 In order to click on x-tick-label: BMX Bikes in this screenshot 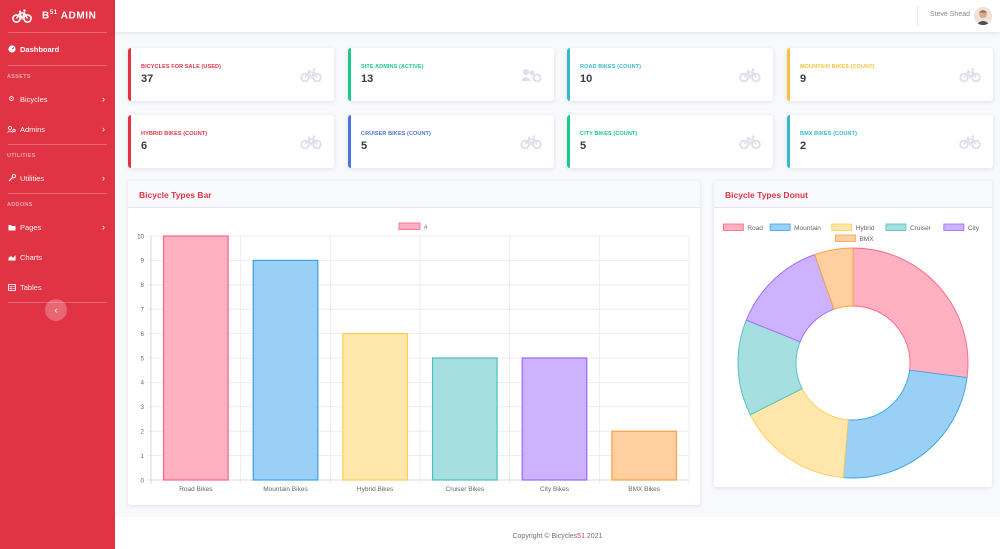, I will do `click(644, 489)`.